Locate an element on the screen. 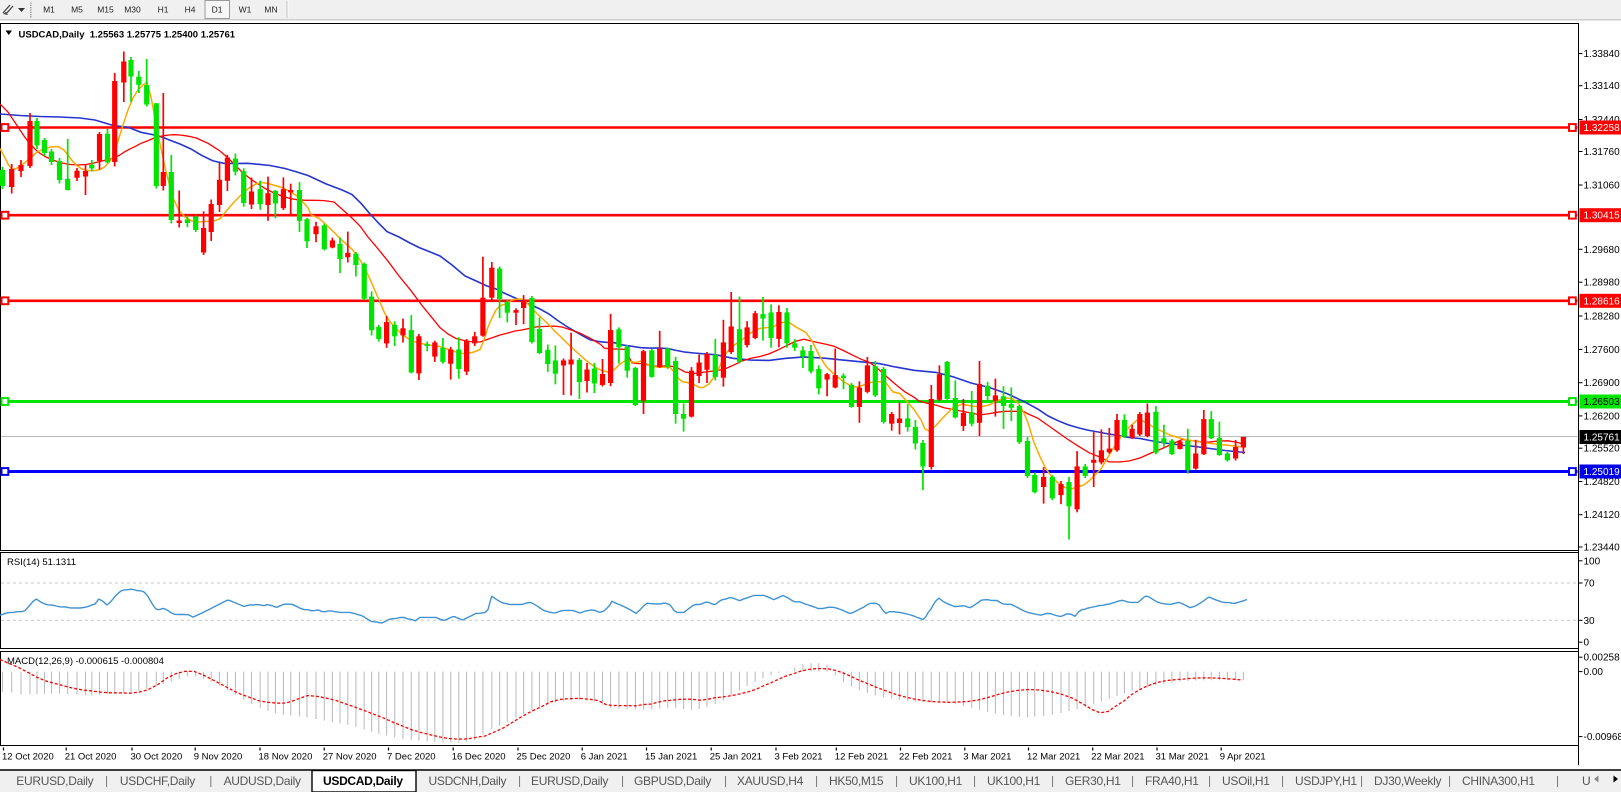 The height and width of the screenshot is (792, 1621). svg-text: CHINA300,H1 is located at coordinates (1498, 781).